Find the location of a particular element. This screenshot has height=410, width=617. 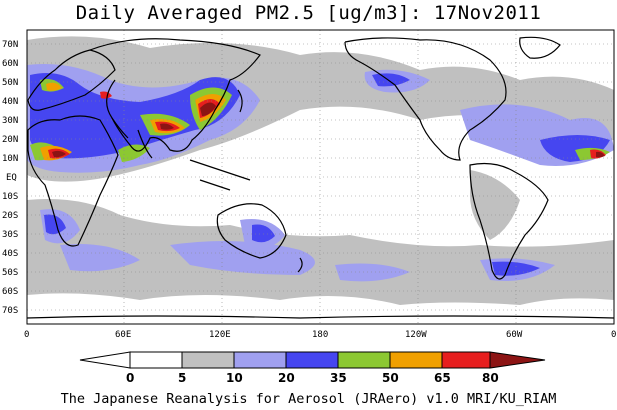

colorbar: 0 5 10 20 35 50 65 80 is located at coordinates (312, 368).